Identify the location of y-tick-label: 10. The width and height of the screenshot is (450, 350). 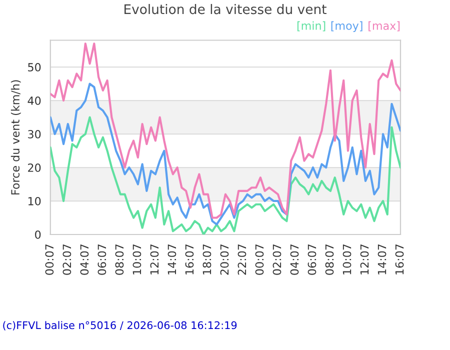
(34, 201).